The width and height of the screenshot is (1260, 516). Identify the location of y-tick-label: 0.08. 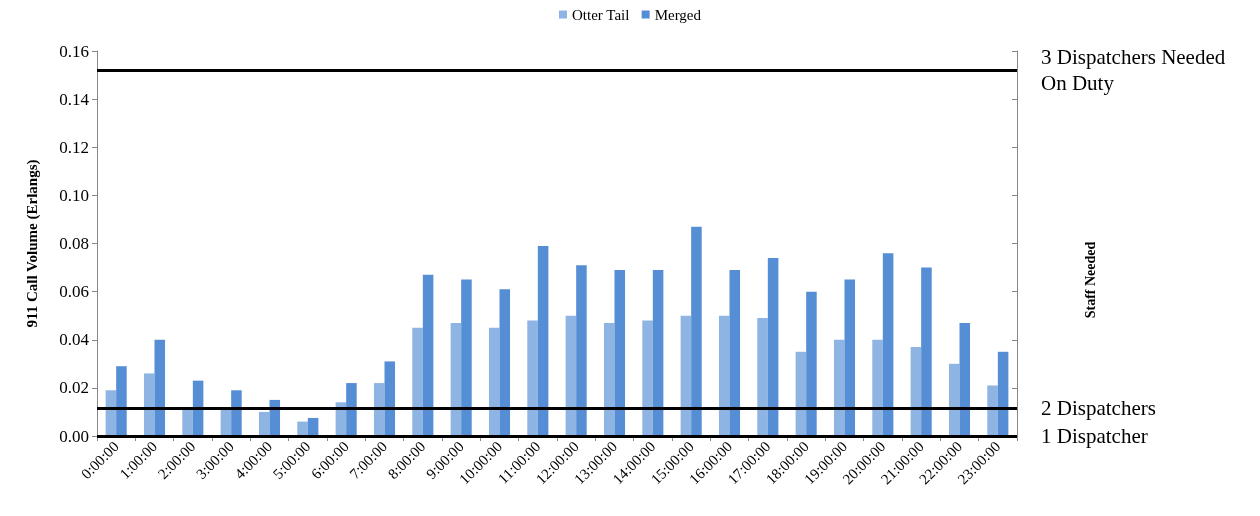
(74, 243).